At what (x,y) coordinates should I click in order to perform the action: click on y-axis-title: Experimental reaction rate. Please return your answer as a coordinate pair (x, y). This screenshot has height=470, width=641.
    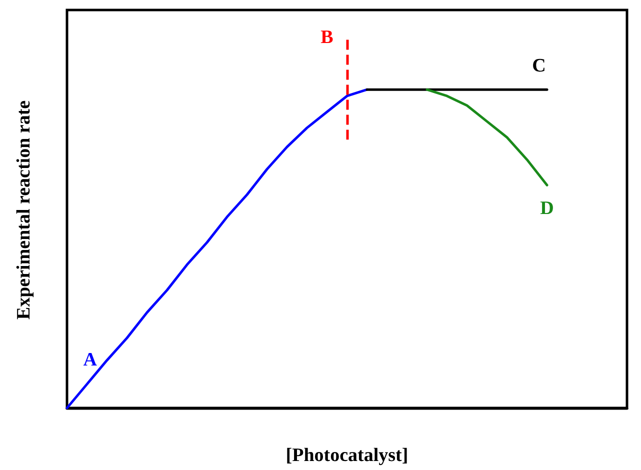
    Looking at the image, I should click on (24, 210).